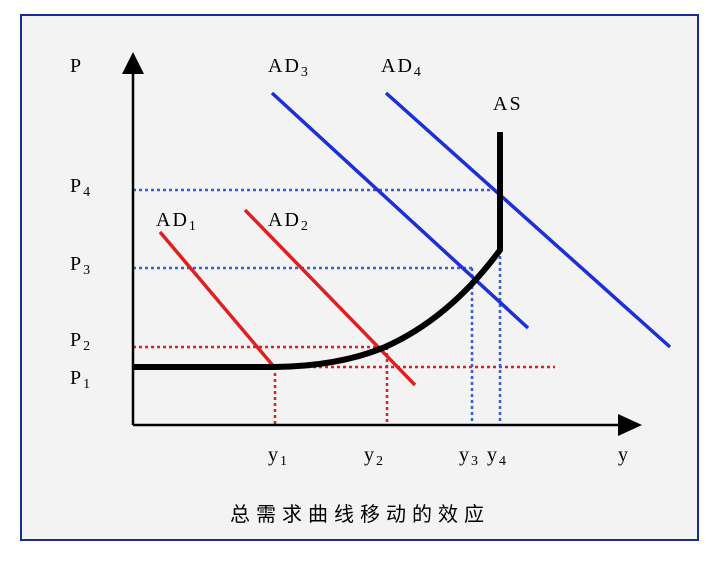  I want to click on curve-label: AS, so click(508, 104).